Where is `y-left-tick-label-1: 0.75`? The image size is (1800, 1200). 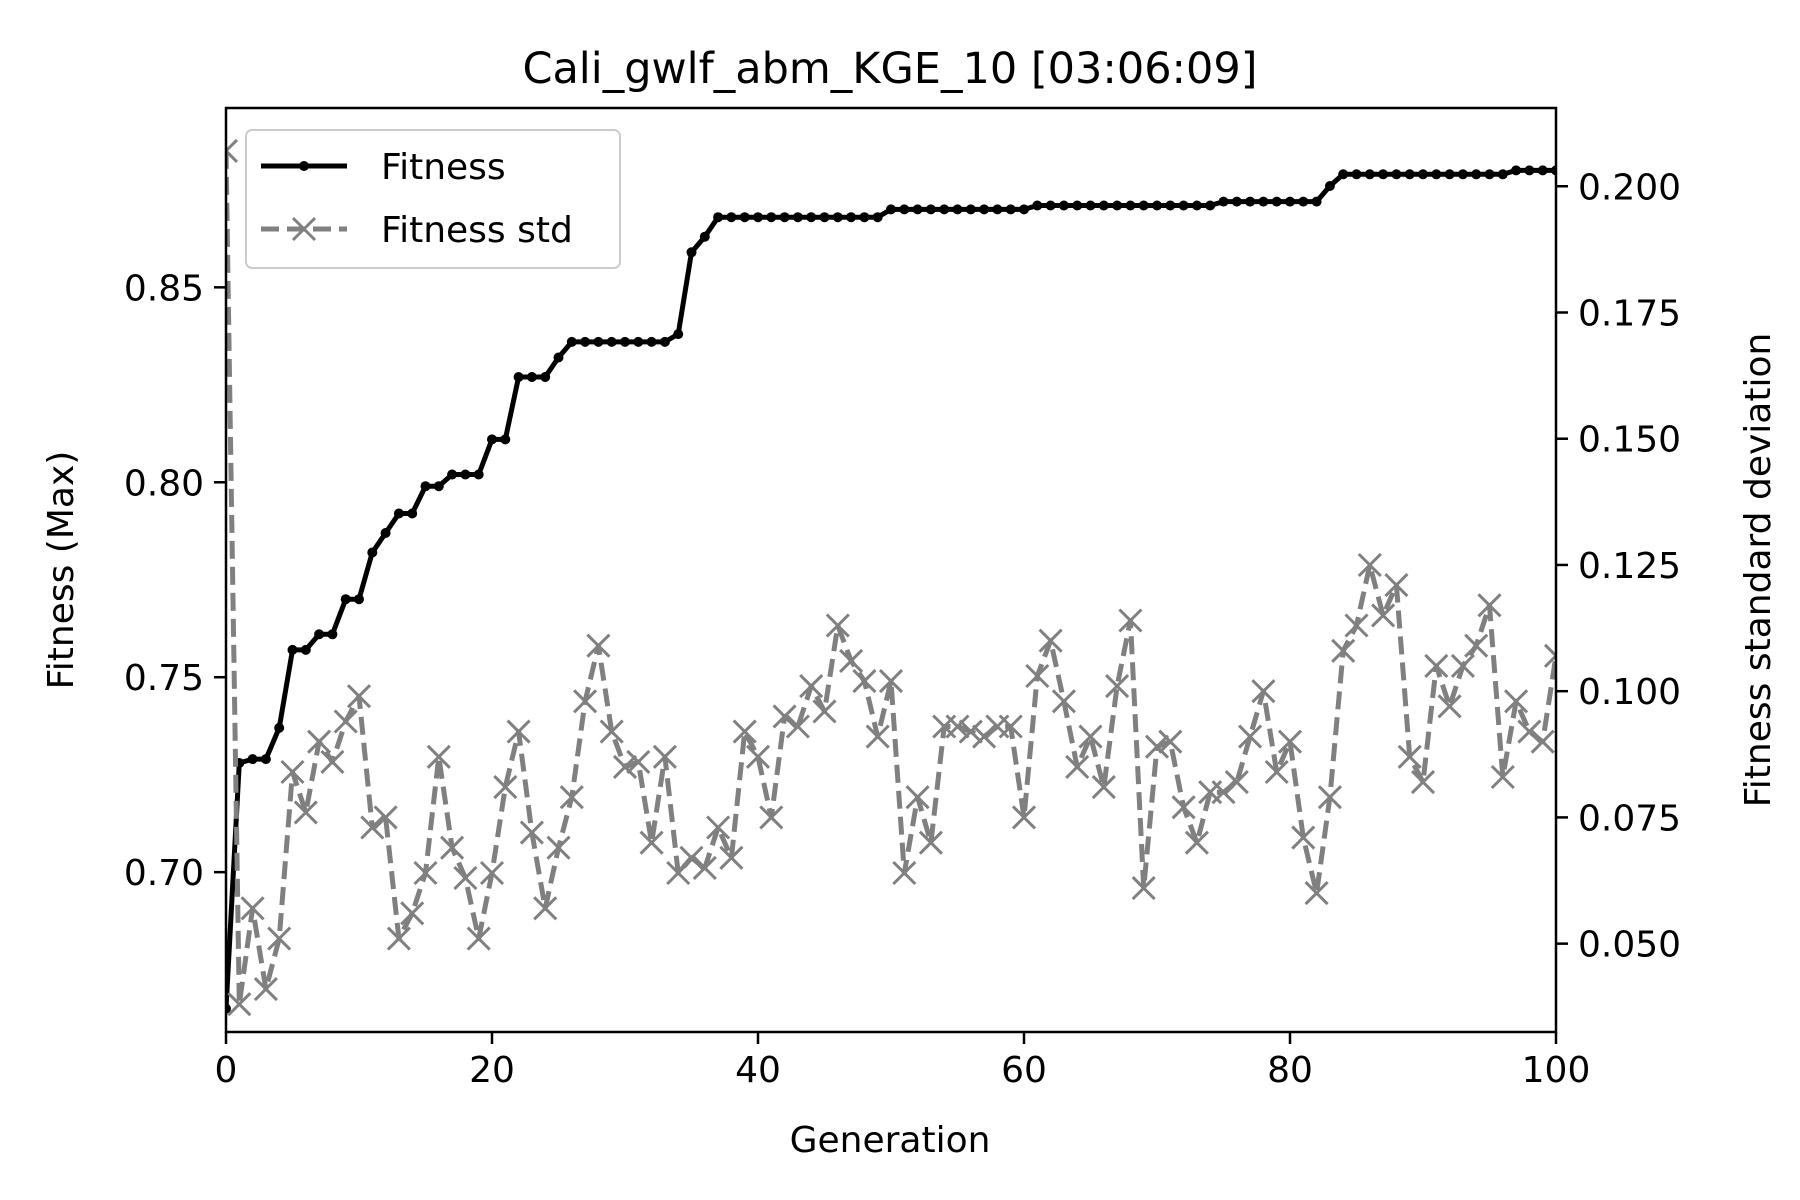
y-left-tick-label-1: 0.75 is located at coordinates (164, 678).